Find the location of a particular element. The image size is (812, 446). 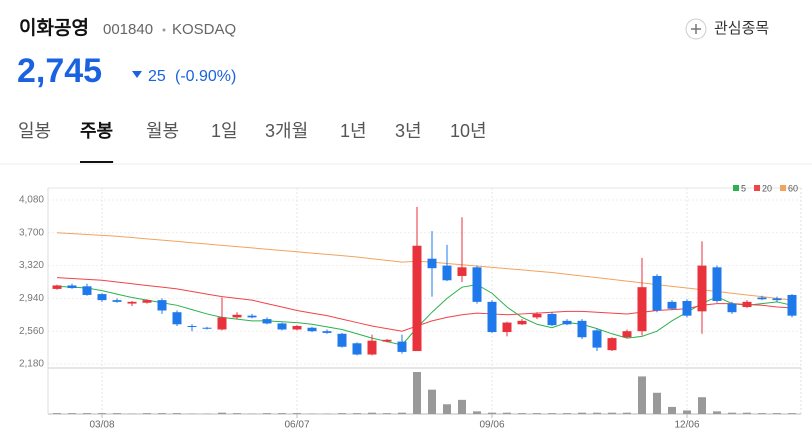

stock-code: 001840 is located at coordinates (128, 29).